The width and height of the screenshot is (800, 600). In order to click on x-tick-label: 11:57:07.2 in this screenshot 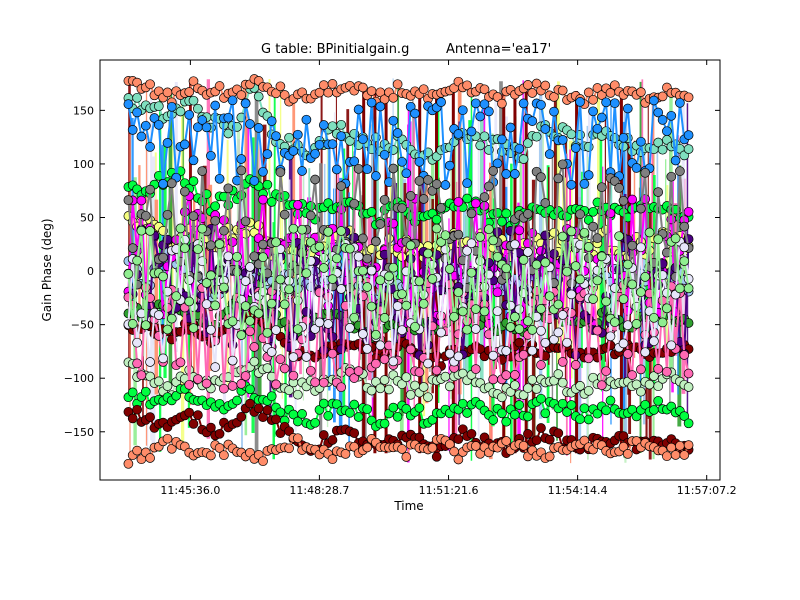, I will do `click(707, 490)`.